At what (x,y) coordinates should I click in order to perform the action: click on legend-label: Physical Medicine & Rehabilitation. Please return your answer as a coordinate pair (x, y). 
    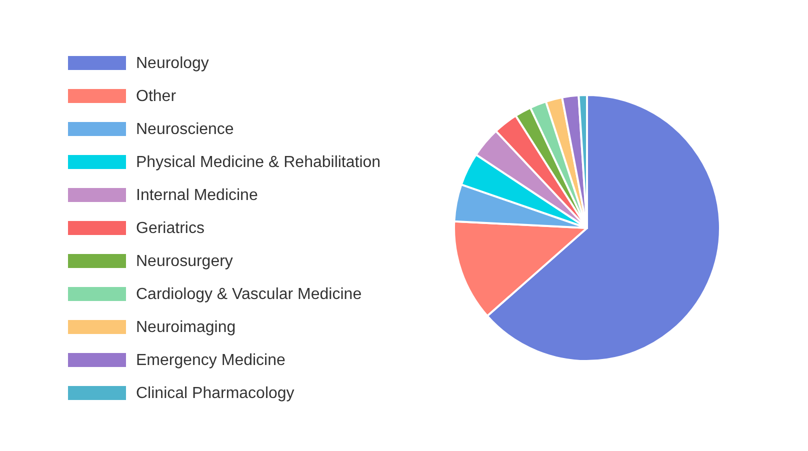
    Looking at the image, I should click on (258, 162).